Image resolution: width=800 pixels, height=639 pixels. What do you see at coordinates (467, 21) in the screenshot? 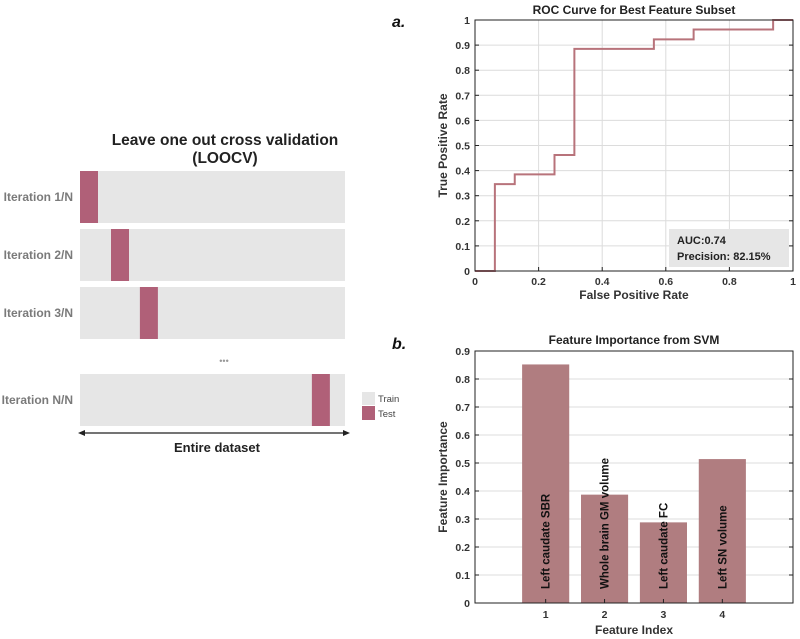
I see `y-tick-label: 1` at bounding box center [467, 21].